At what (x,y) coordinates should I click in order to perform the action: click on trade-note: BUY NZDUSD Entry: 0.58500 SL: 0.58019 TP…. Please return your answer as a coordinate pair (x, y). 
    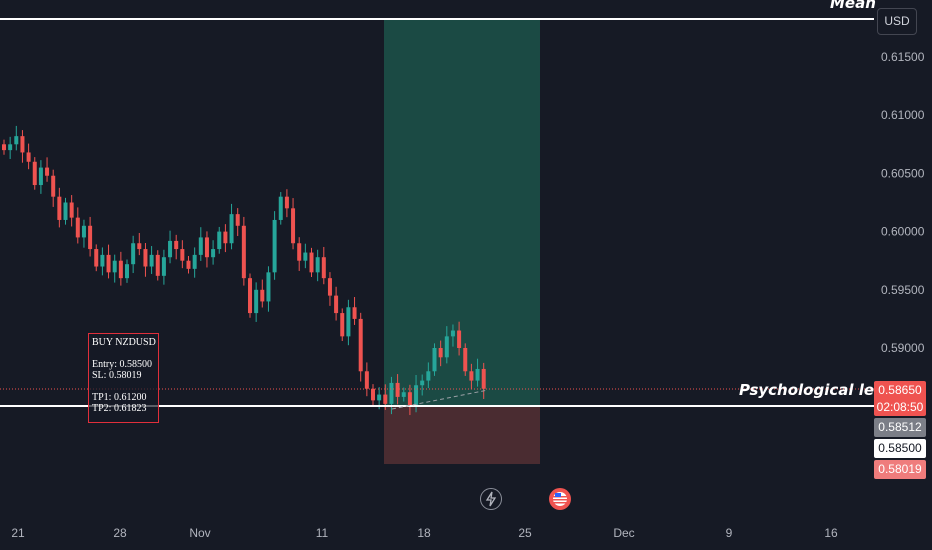
    Looking at the image, I should click on (123, 378).